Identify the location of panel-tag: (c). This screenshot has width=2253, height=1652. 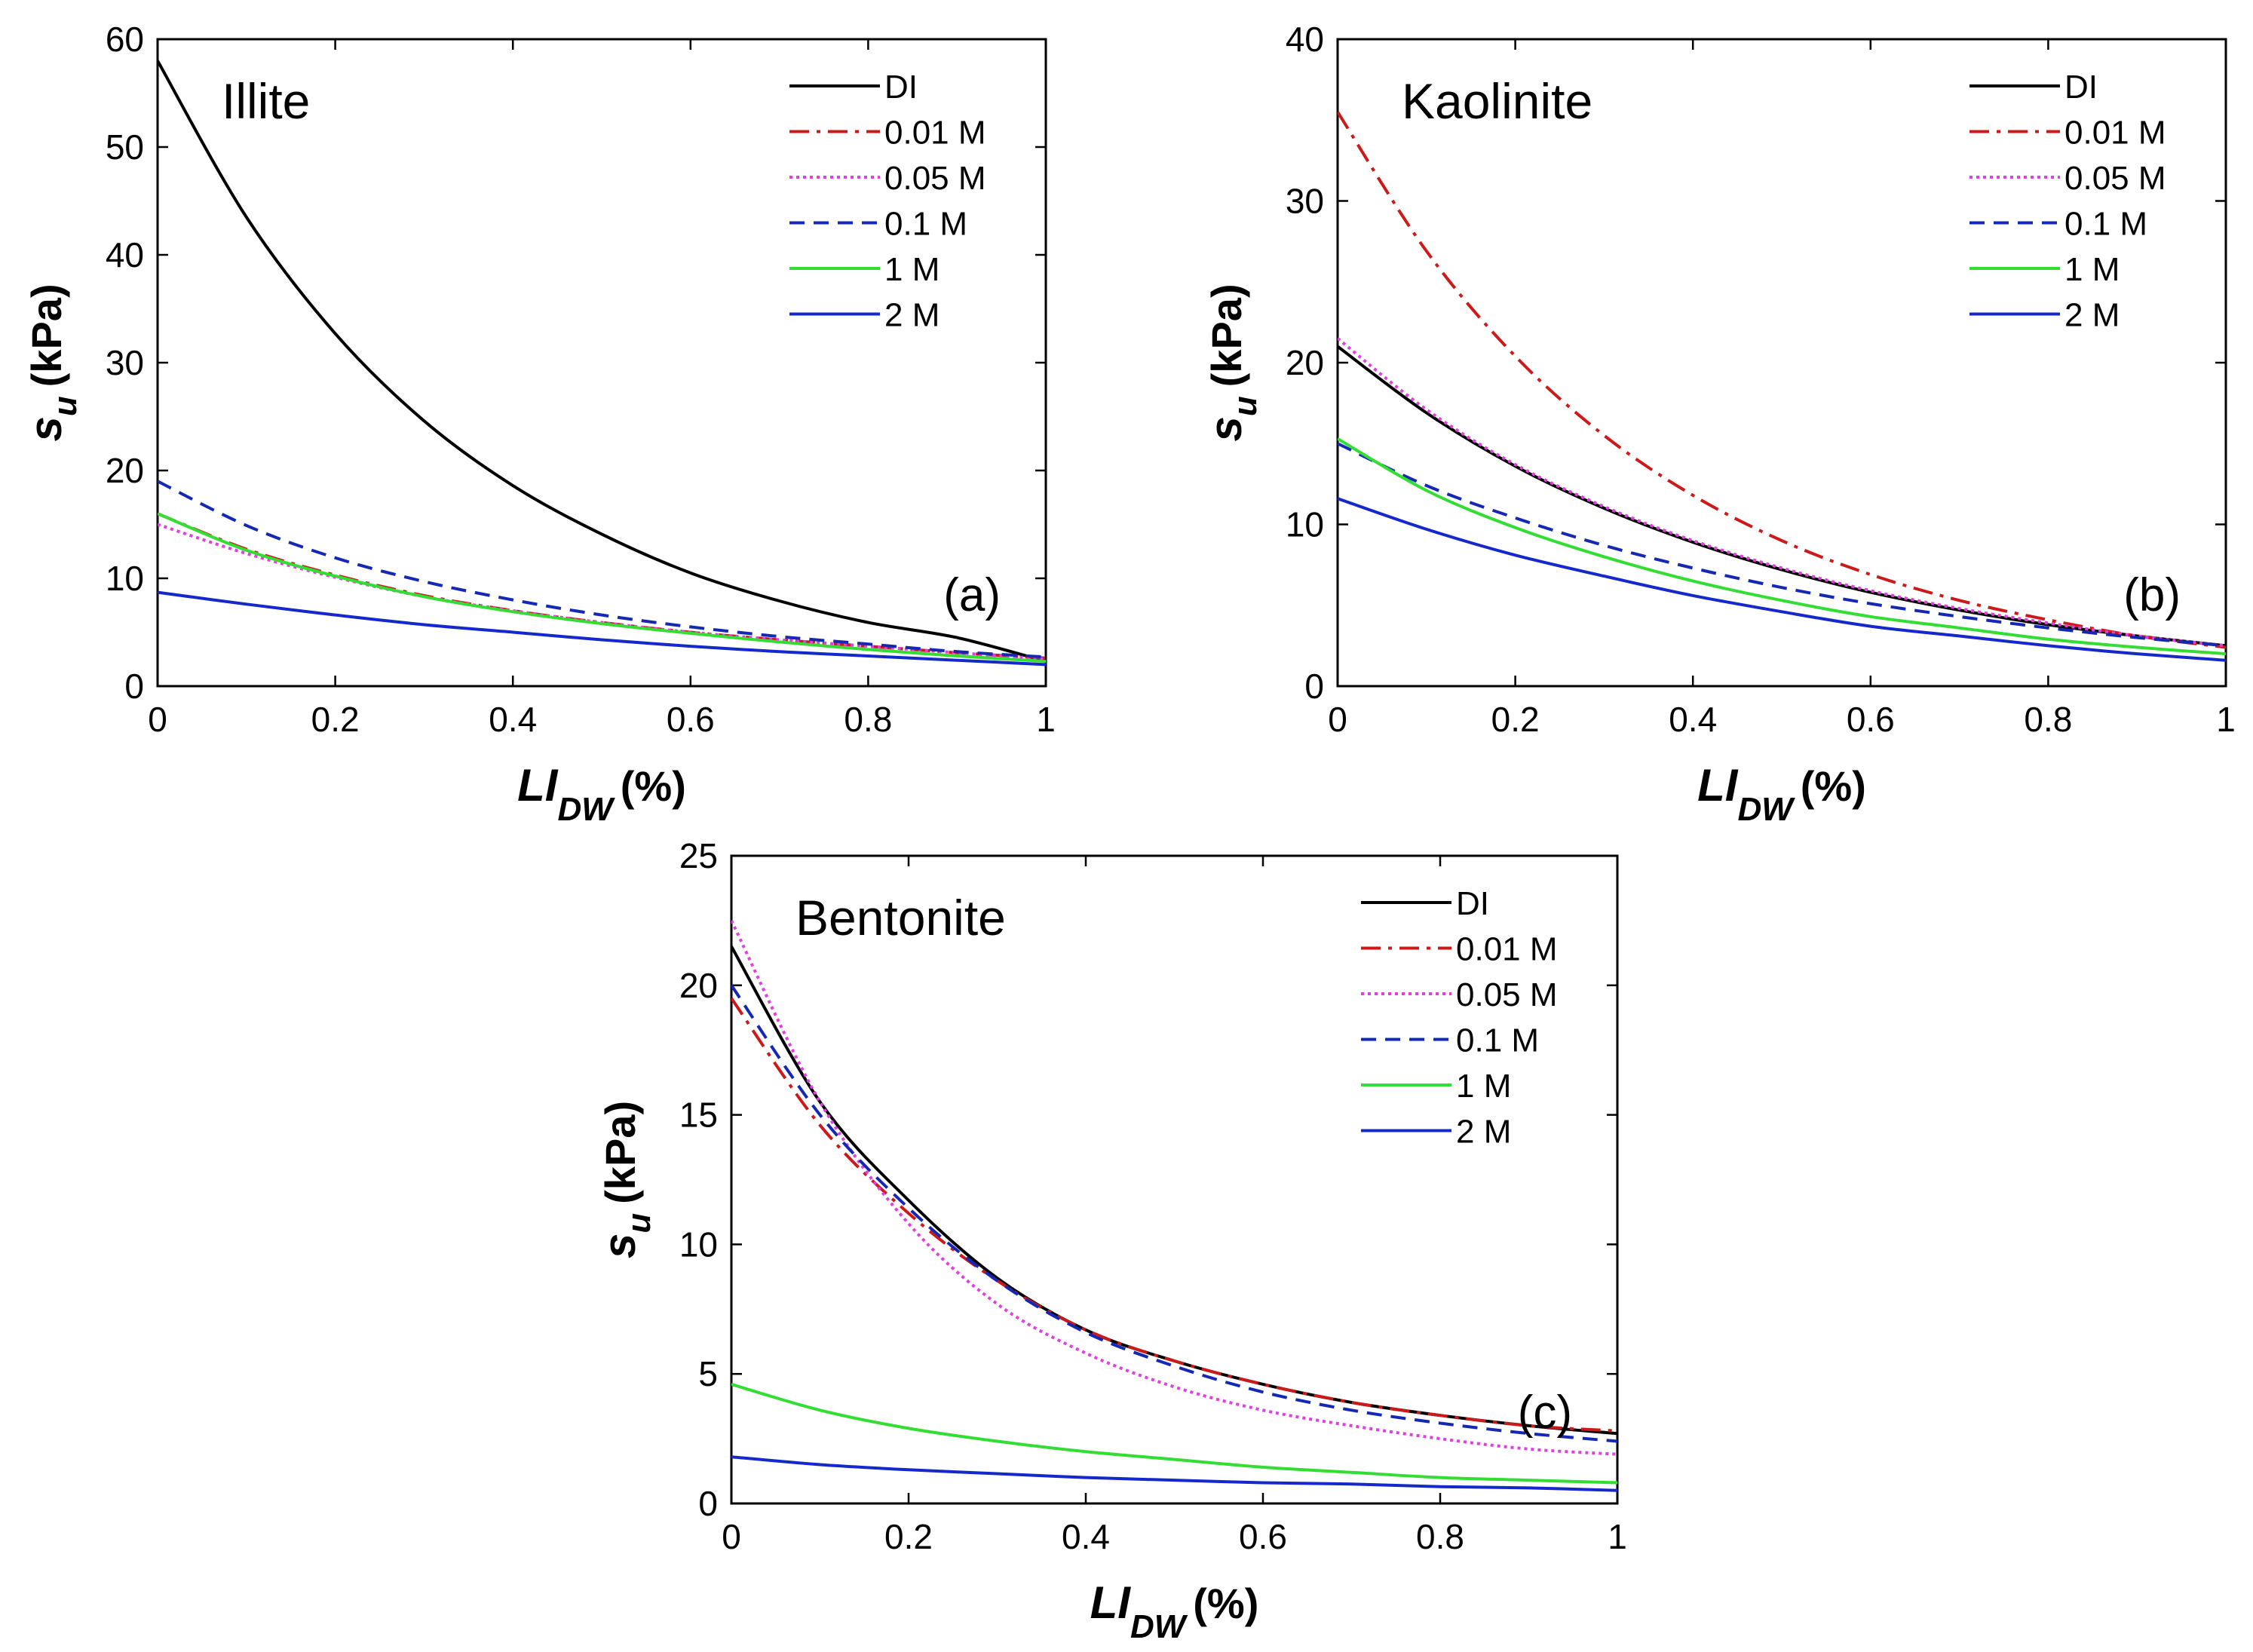
(1545, 1413).